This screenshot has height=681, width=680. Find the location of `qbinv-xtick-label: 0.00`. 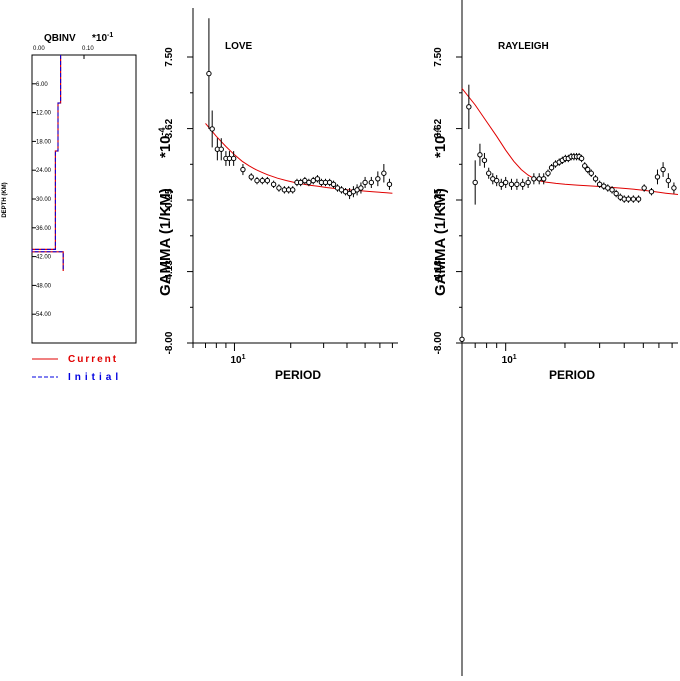

qbinv-xtick-label: 0.00 is located at coordinates (39, 49).